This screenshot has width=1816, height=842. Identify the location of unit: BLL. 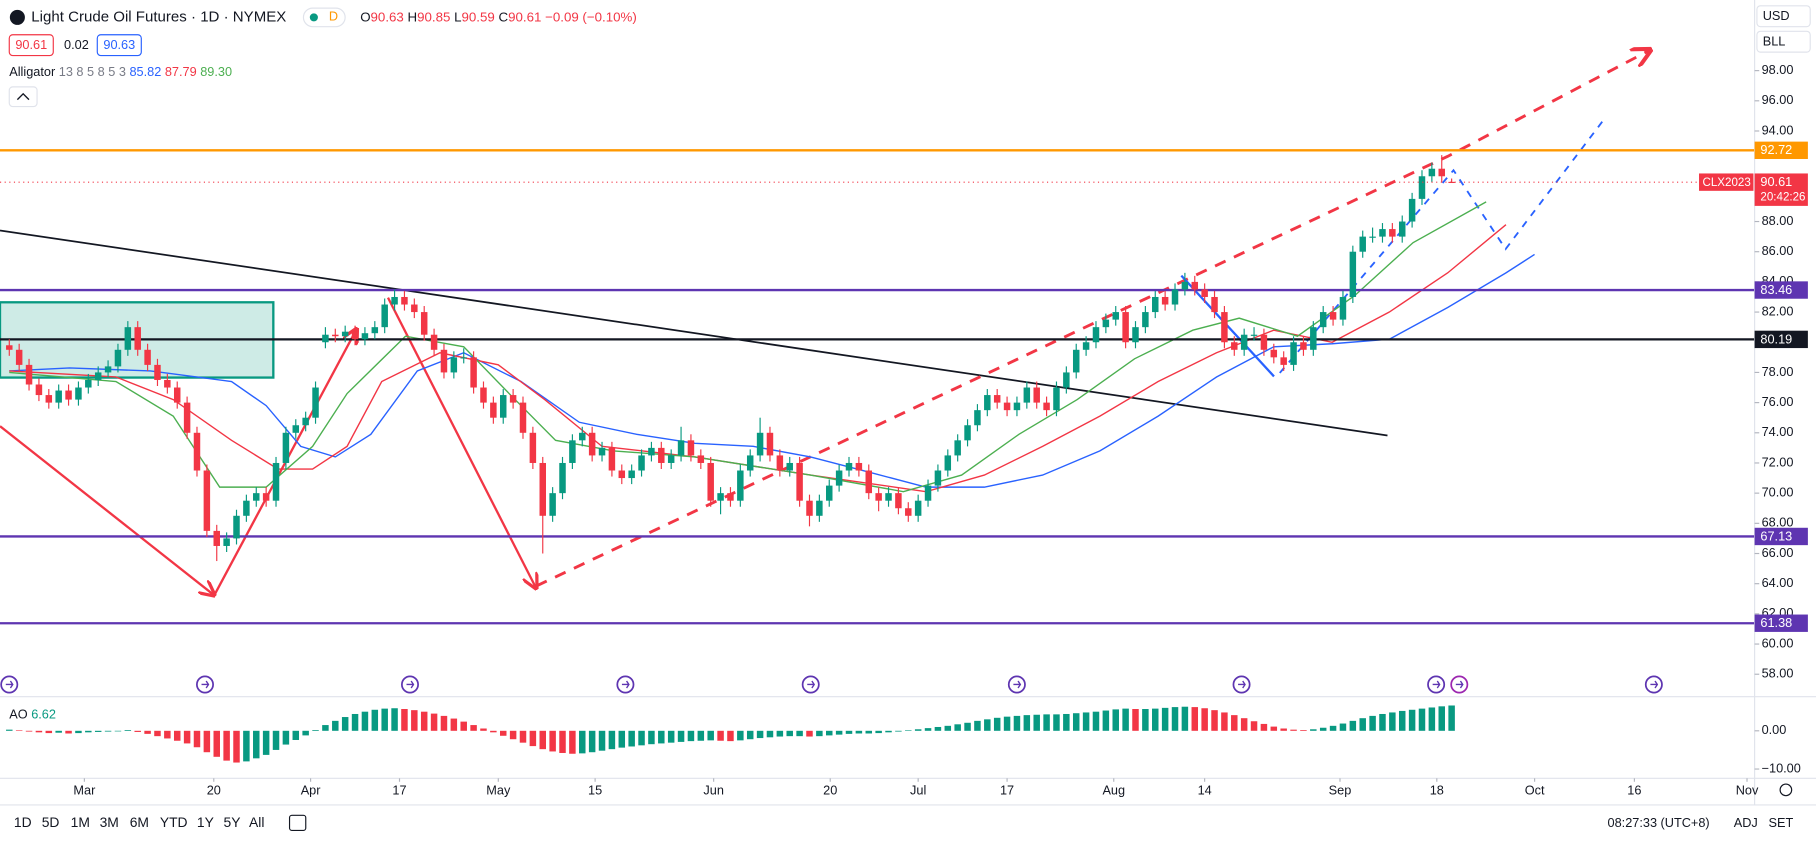
(1774, 41).